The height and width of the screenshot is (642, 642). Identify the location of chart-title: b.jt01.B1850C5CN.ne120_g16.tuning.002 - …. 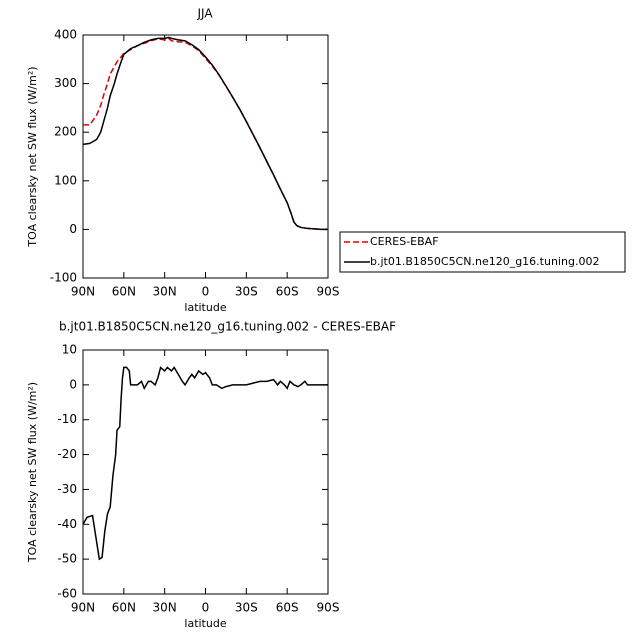
(227, 327).